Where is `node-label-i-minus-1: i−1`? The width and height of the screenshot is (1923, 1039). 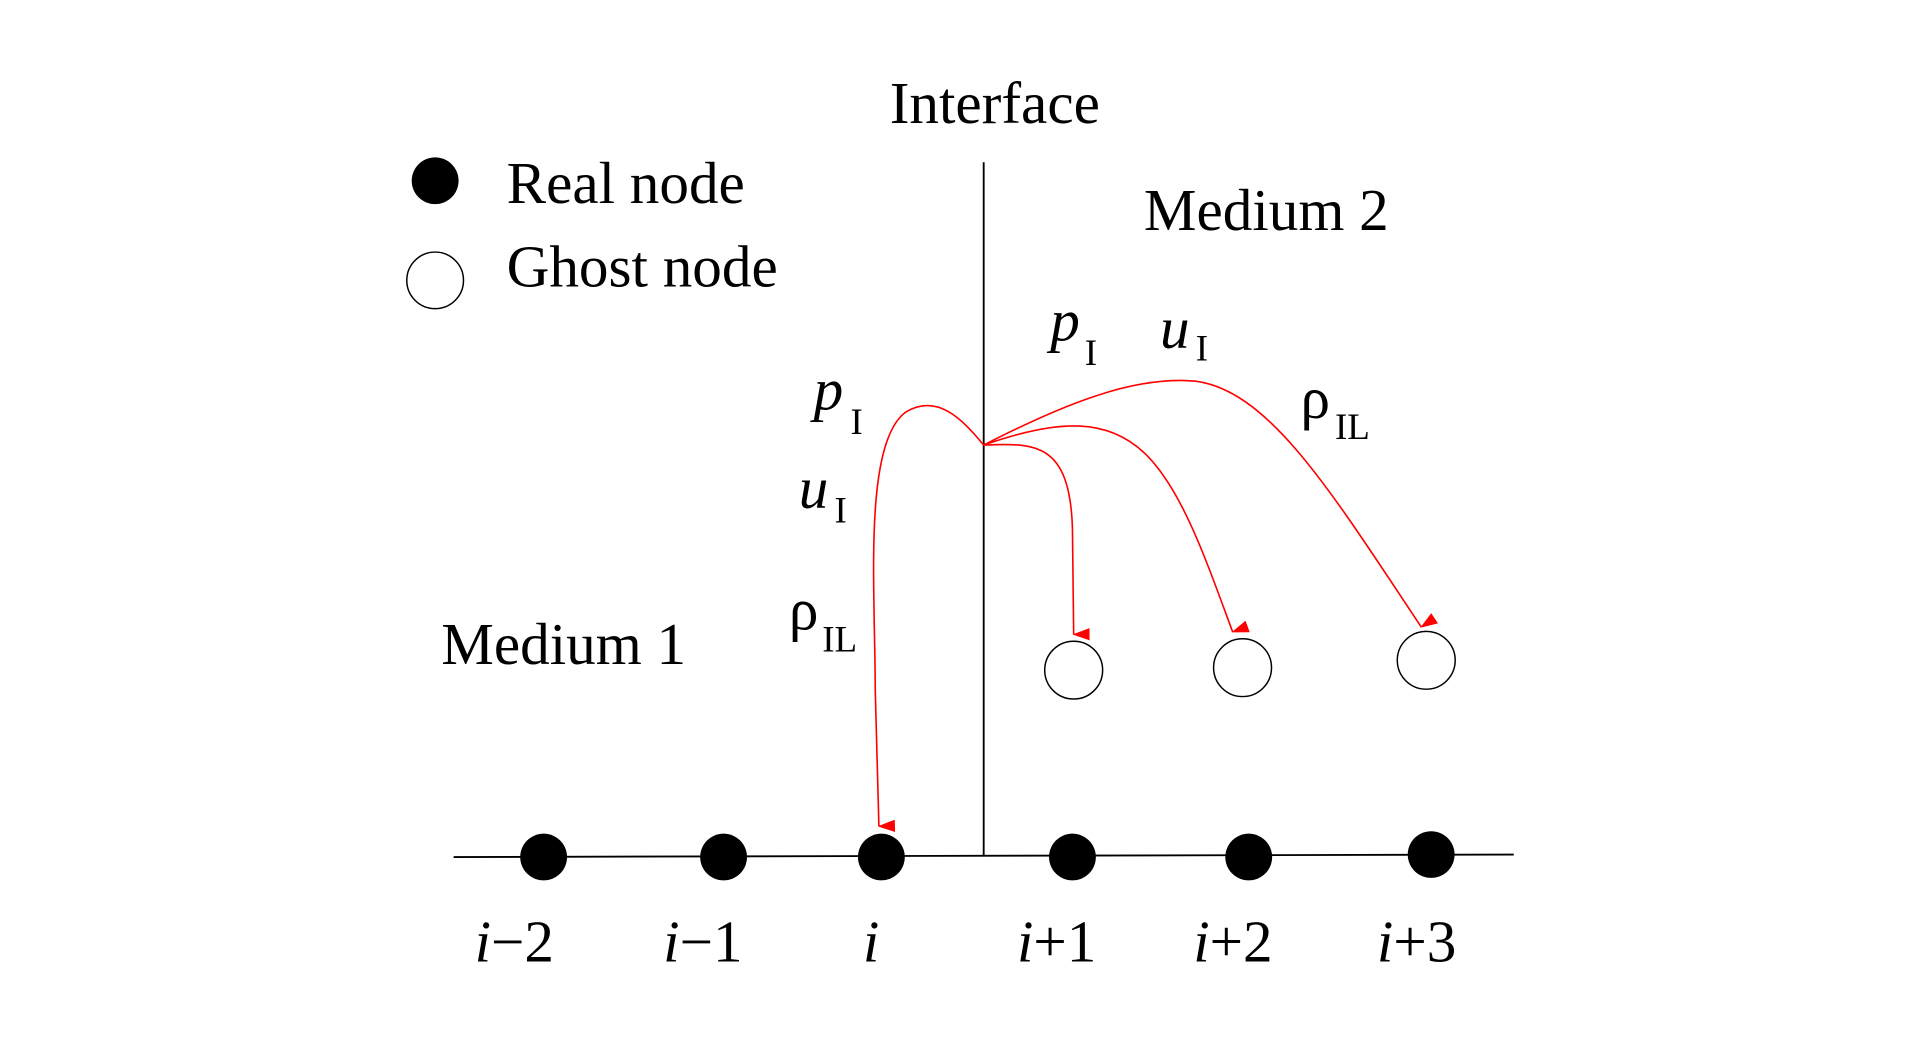 node-label-i-minus-1: i−1 is located at coordinates (702, 942).